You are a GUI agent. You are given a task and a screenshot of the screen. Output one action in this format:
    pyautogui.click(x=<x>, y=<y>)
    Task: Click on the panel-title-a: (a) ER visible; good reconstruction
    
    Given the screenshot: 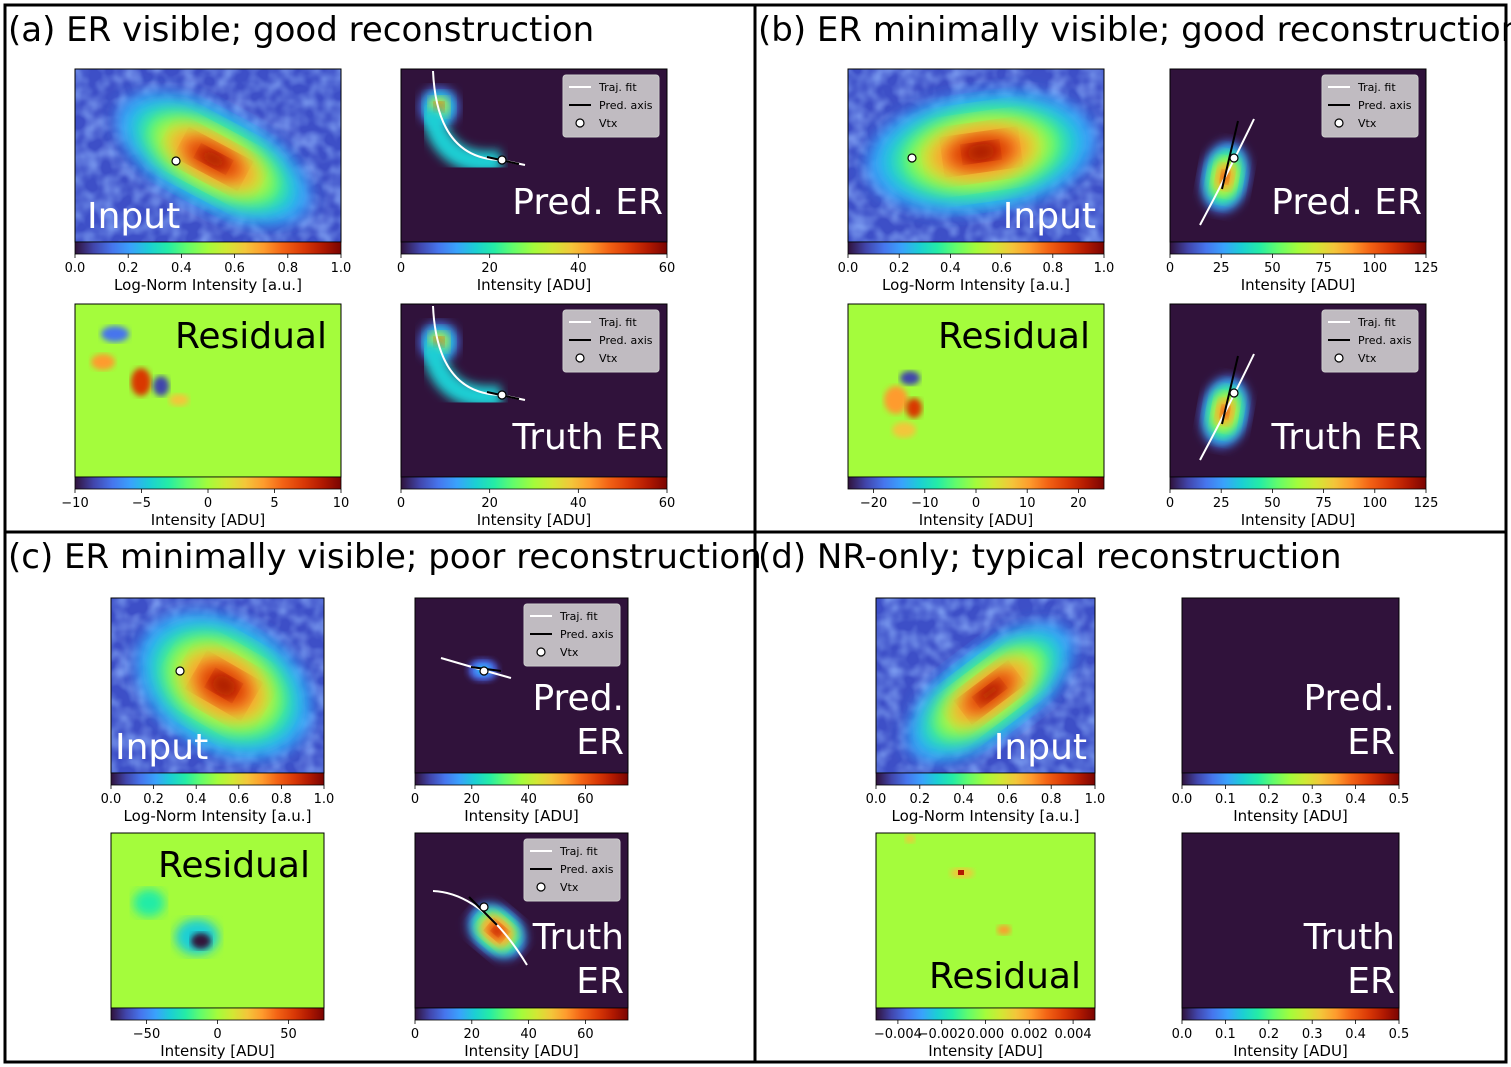 What is the action you would take?
    pyautogui.click(x=301, y=30)
    